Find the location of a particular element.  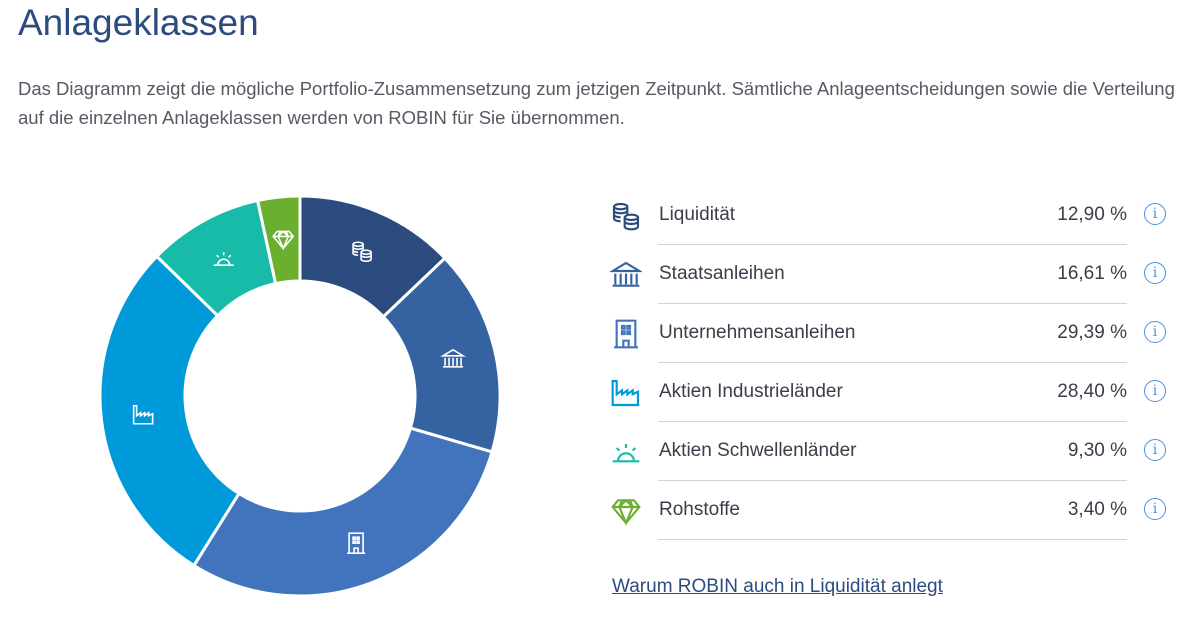

page-title: Anlageklassen is located at coordinates (138, 22).